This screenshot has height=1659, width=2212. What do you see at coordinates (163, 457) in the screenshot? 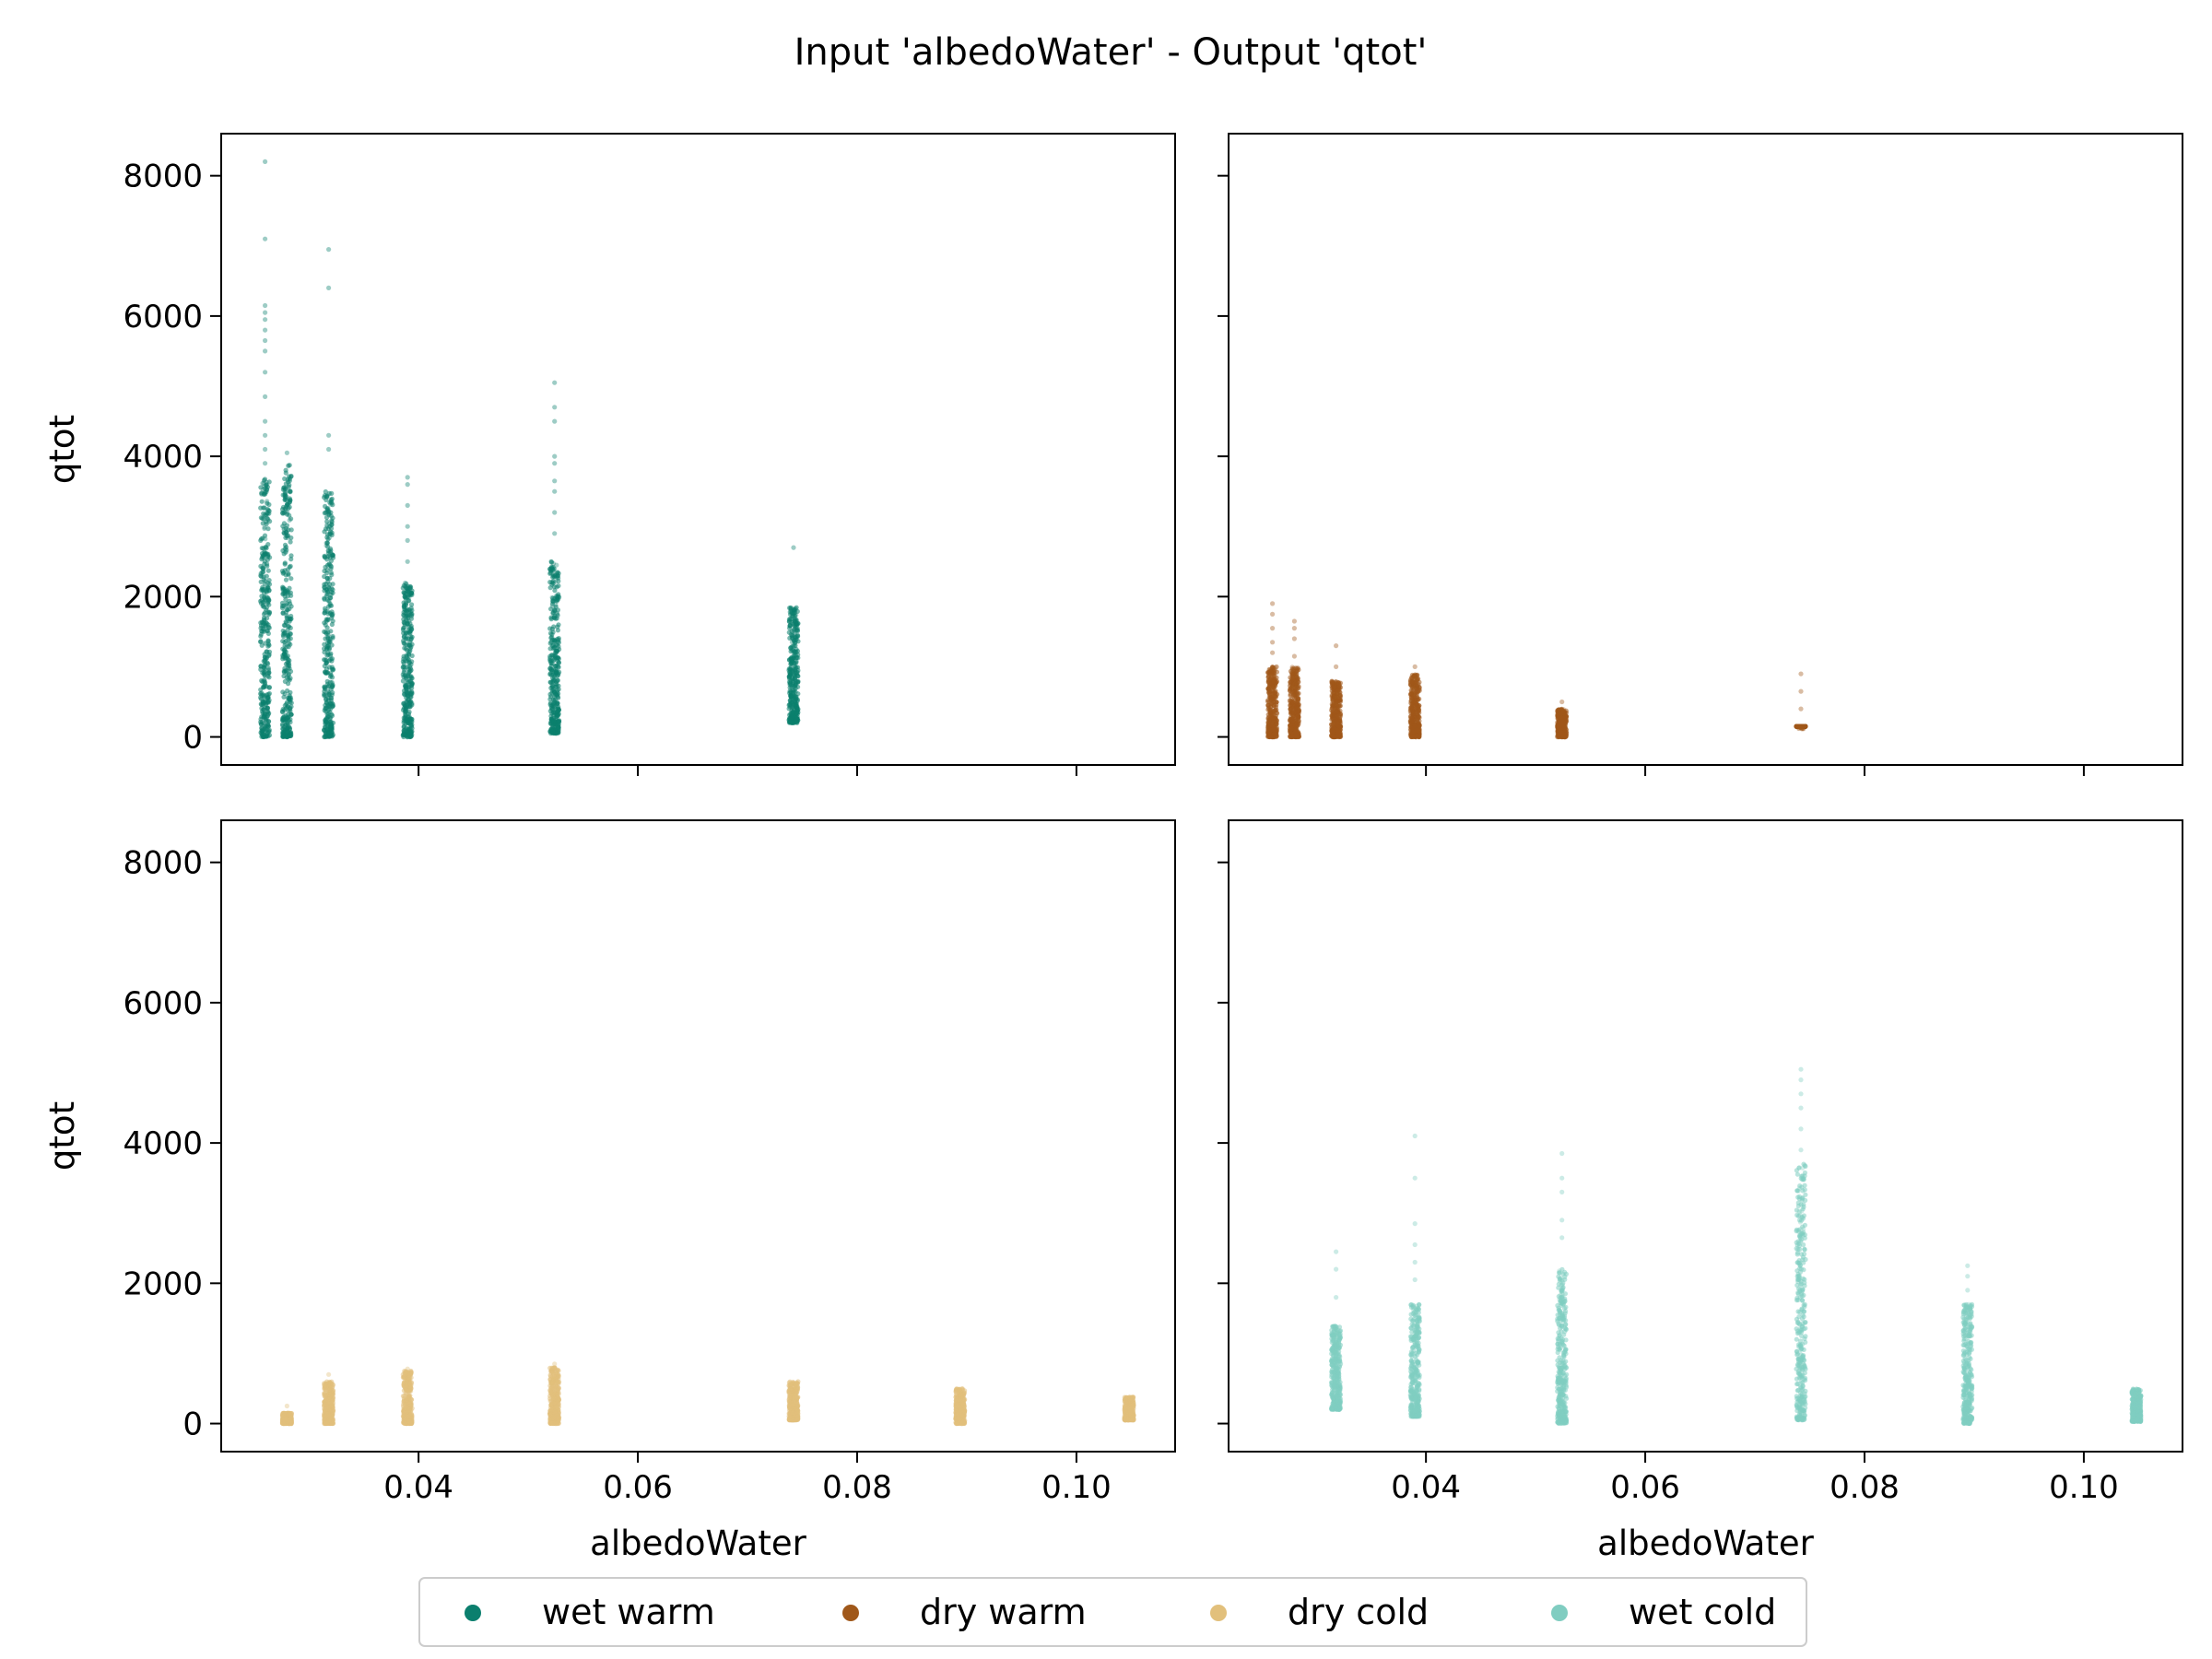
I see `y-tick-label: 4000` at bounding box center [163, 457].